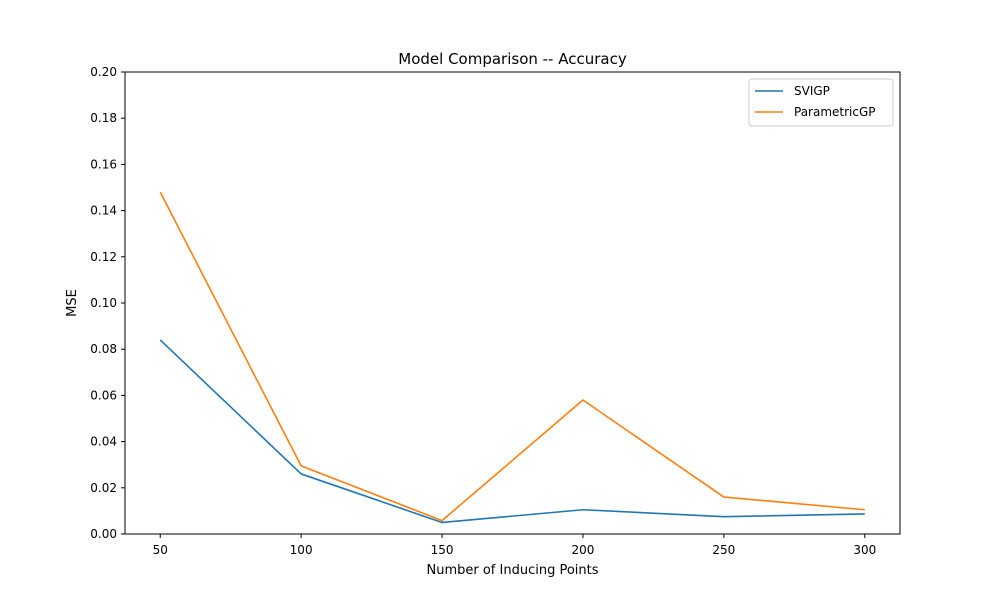  Describe the element at coordinates (442, 550) in the screenshot. I see `x-tick-label: 150` at that location.